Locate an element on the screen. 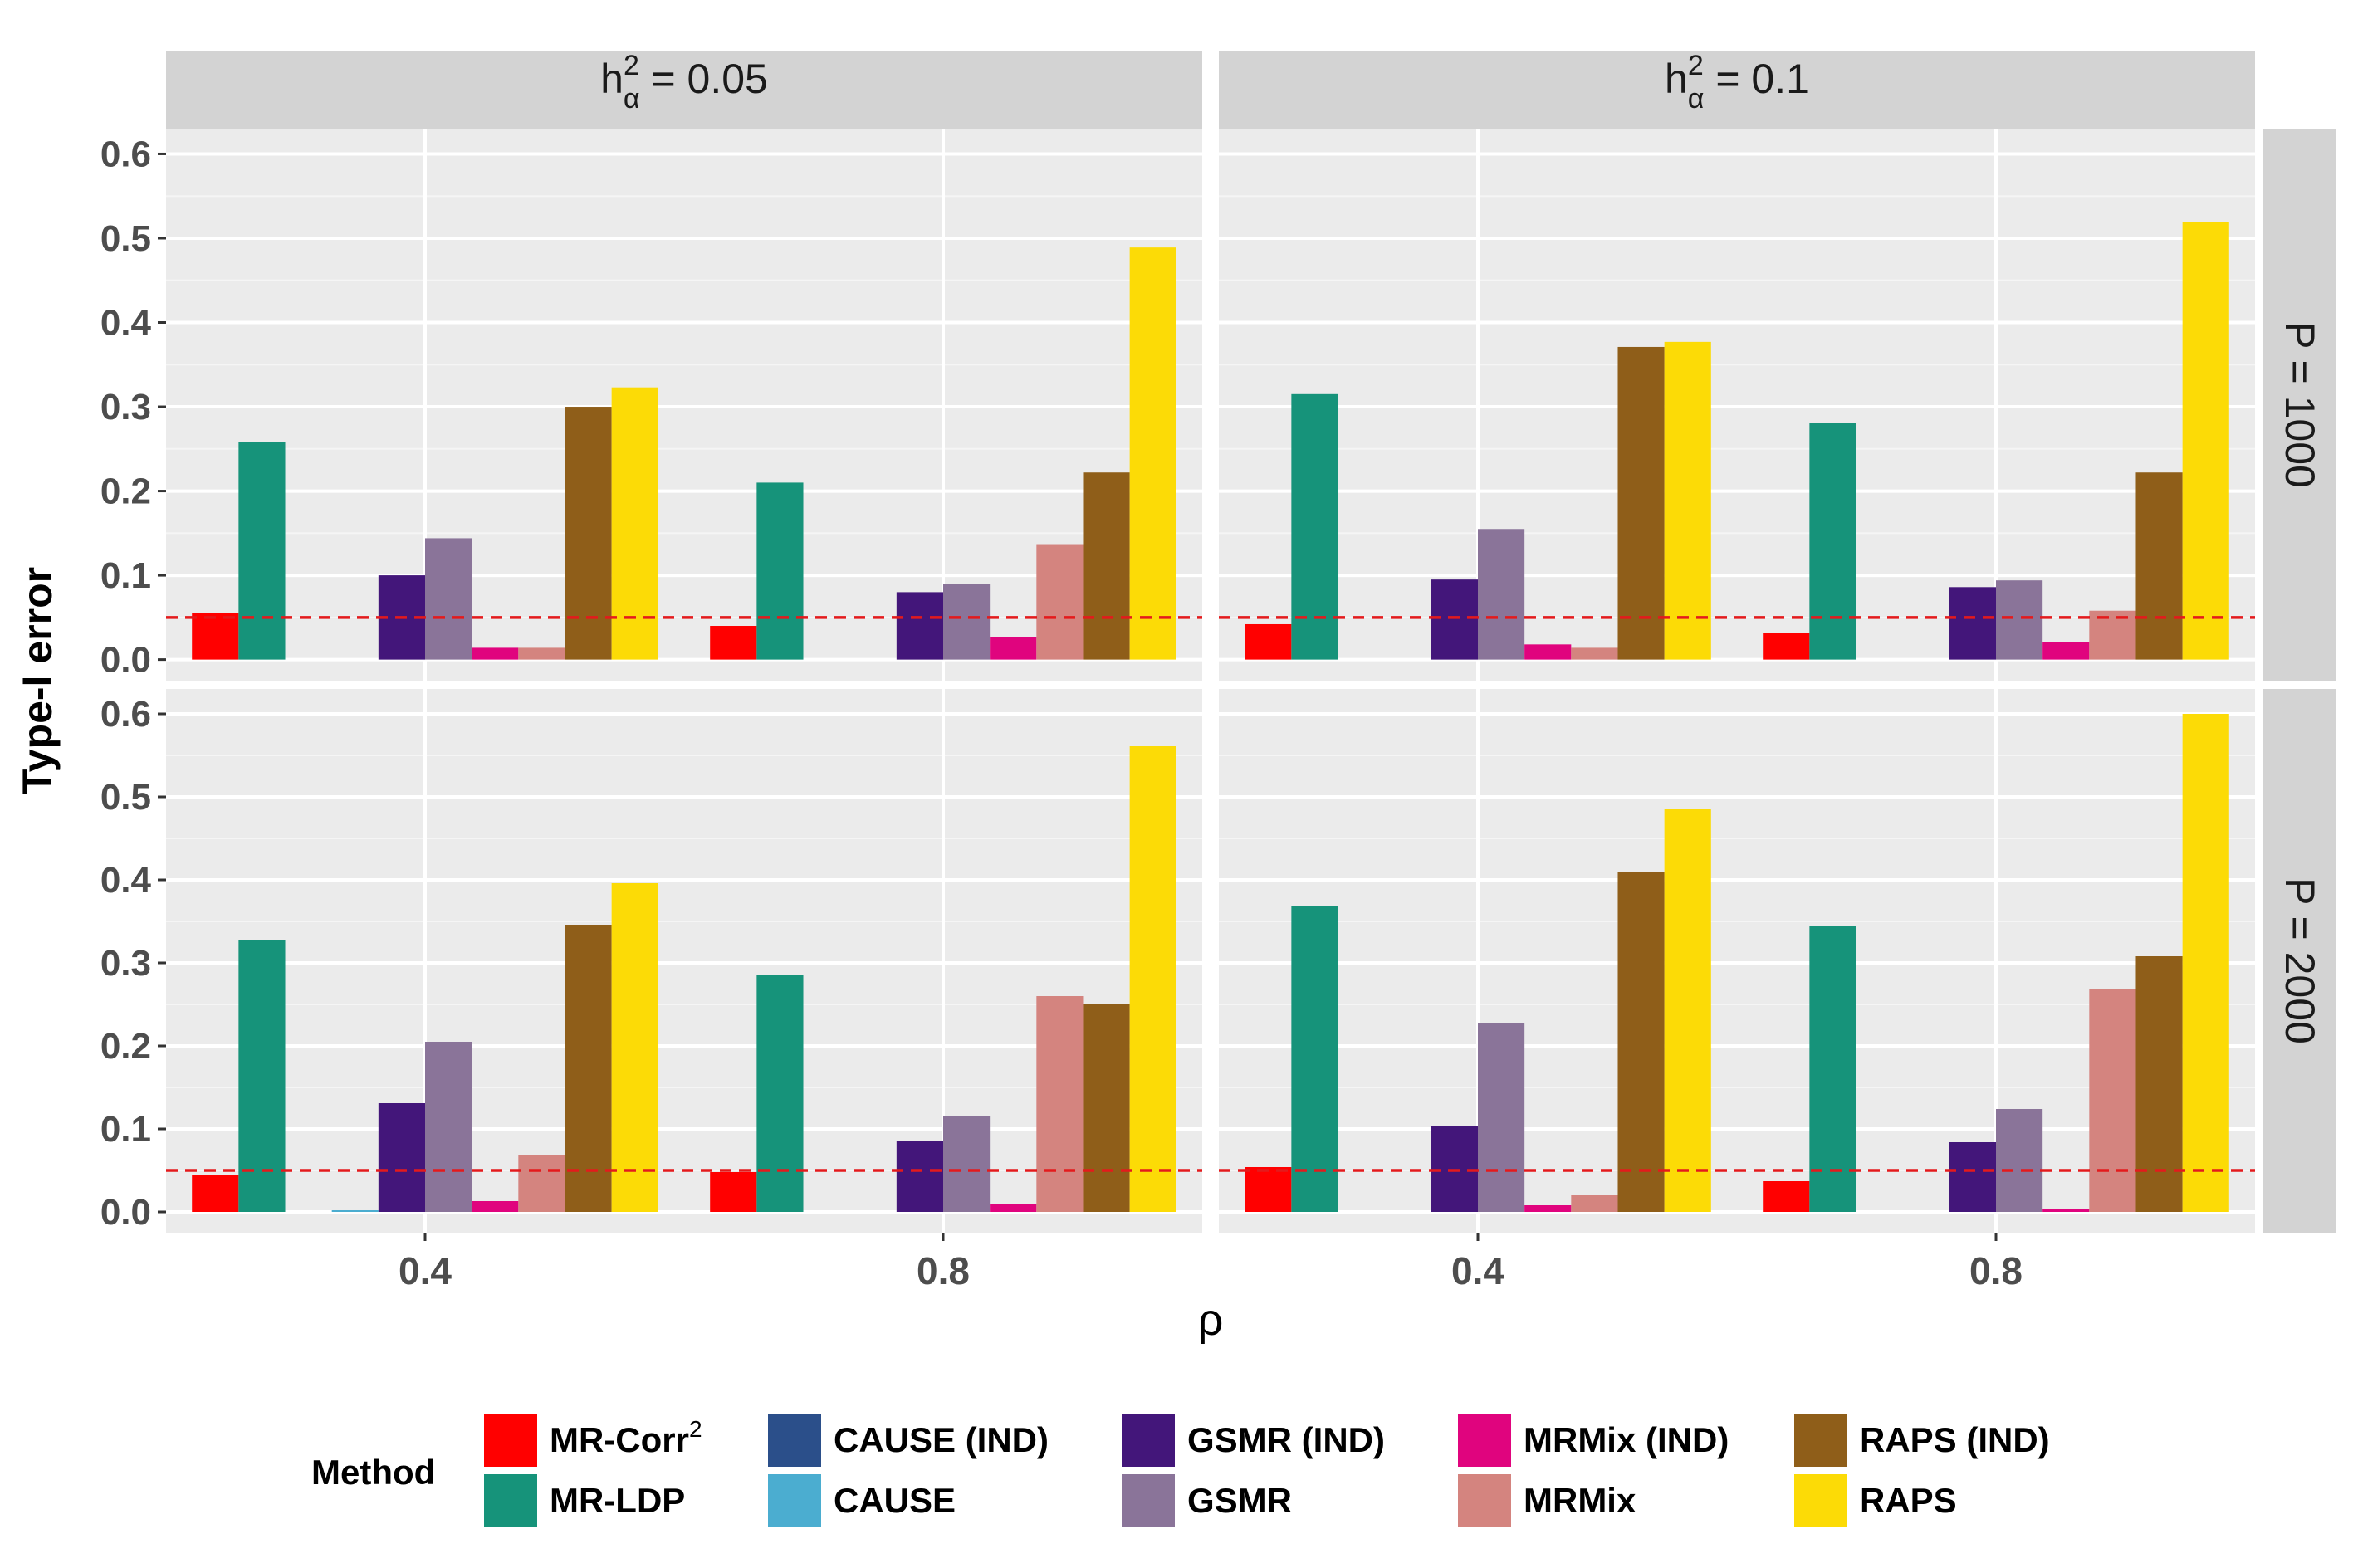 This screenshot has height=1568, width=2353. y-tick-label: 0.6 is located at coordinates (125, 715).